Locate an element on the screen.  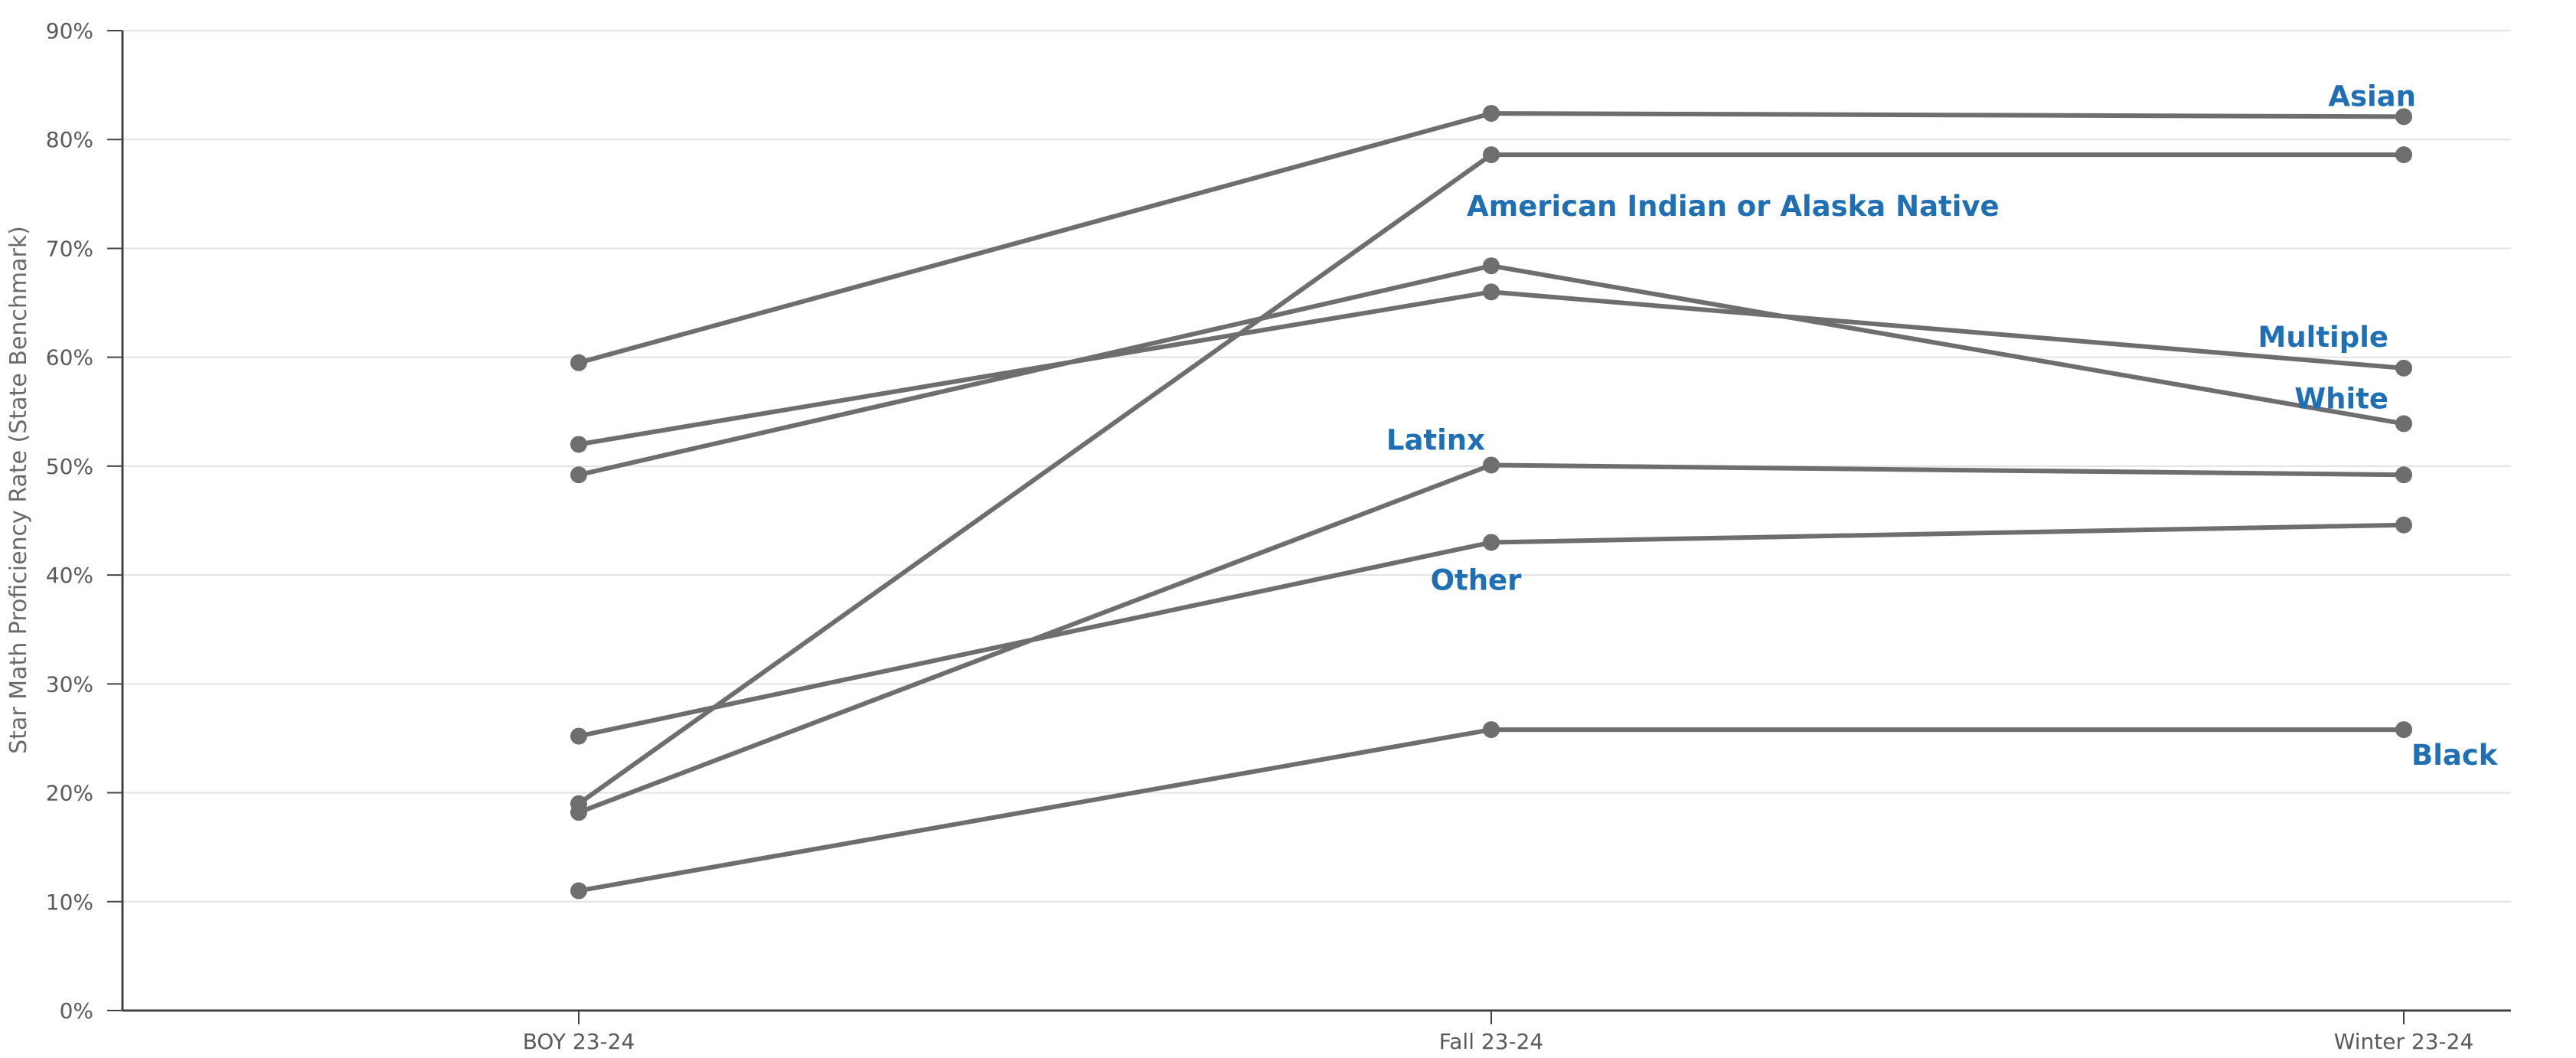
series-label: Asian is located at coordinates (2372, 96).